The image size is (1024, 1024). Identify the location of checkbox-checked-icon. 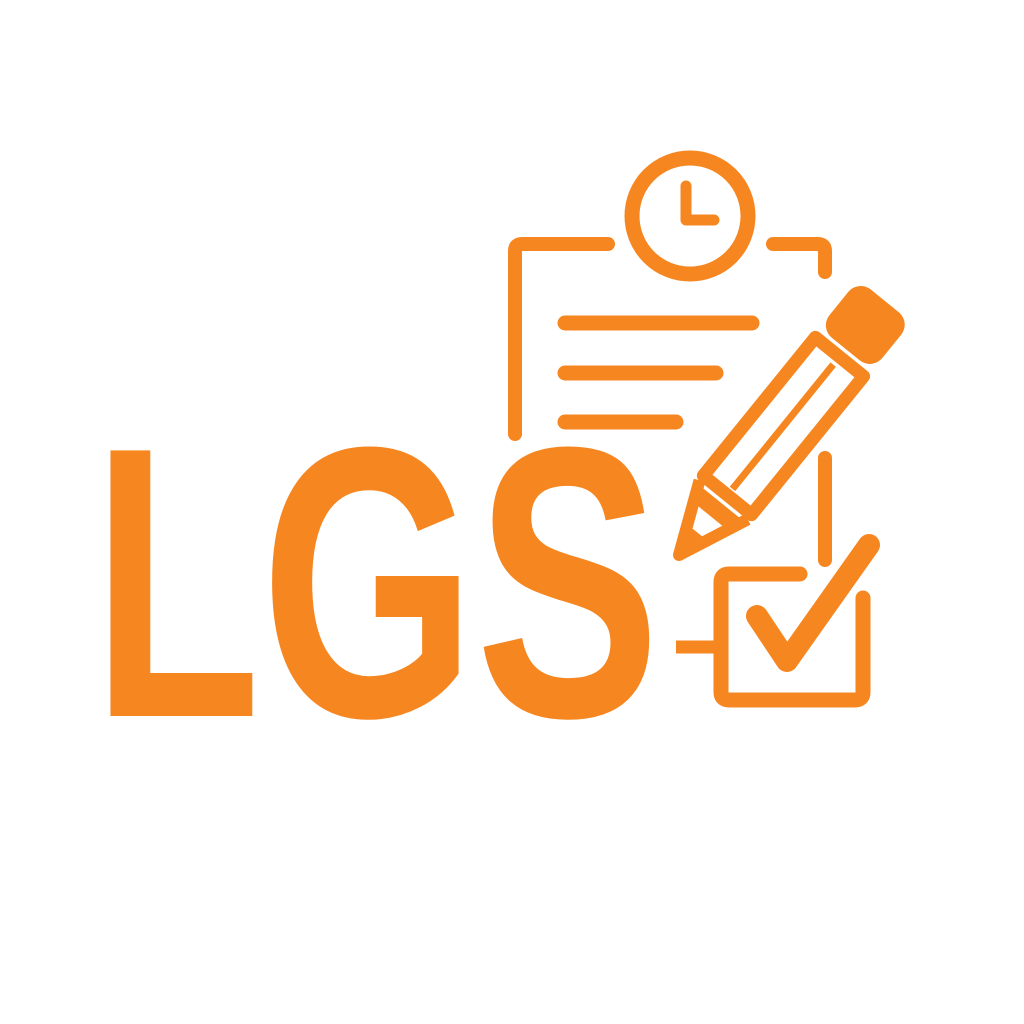
(796, 621).